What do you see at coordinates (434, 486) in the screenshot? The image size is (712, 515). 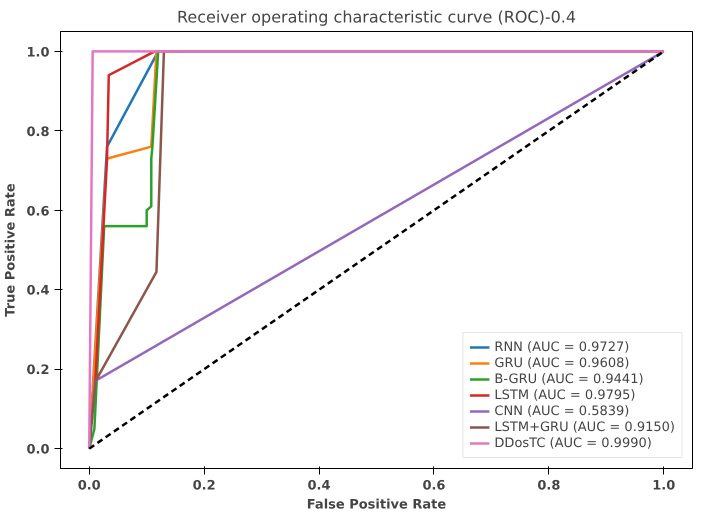 I see `x-tick-label: 0.6` at bounding box center [434, 486].